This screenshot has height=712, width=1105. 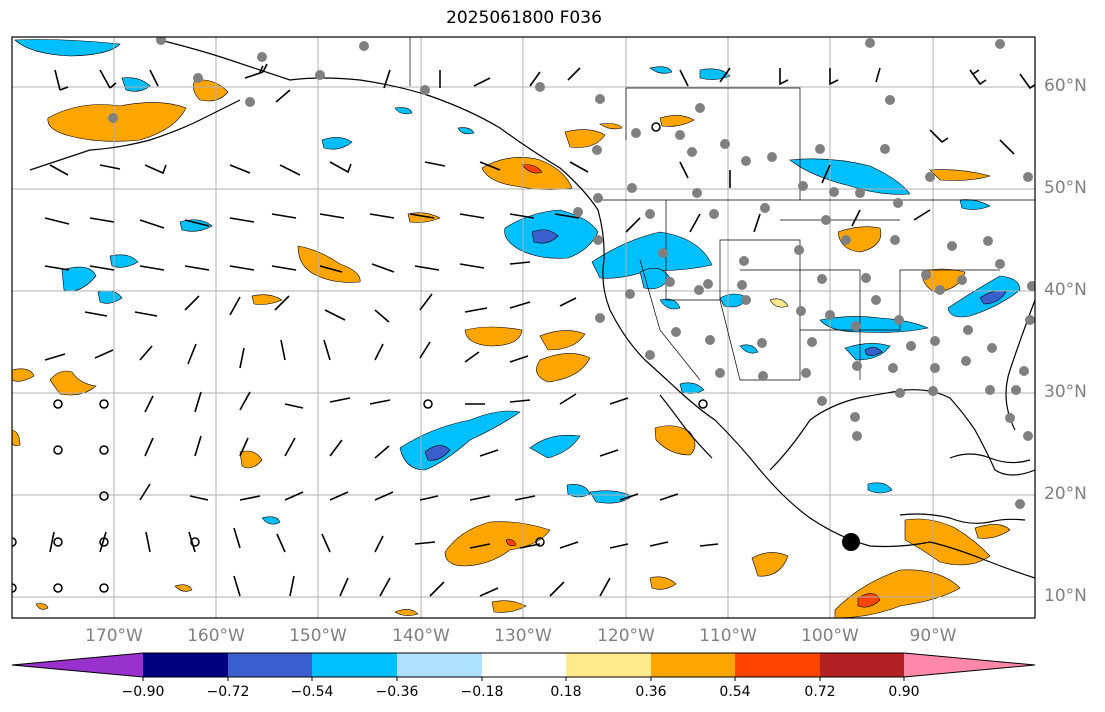 I want to click on page-title: 2025061800 F036, so click(x=524, y=18).